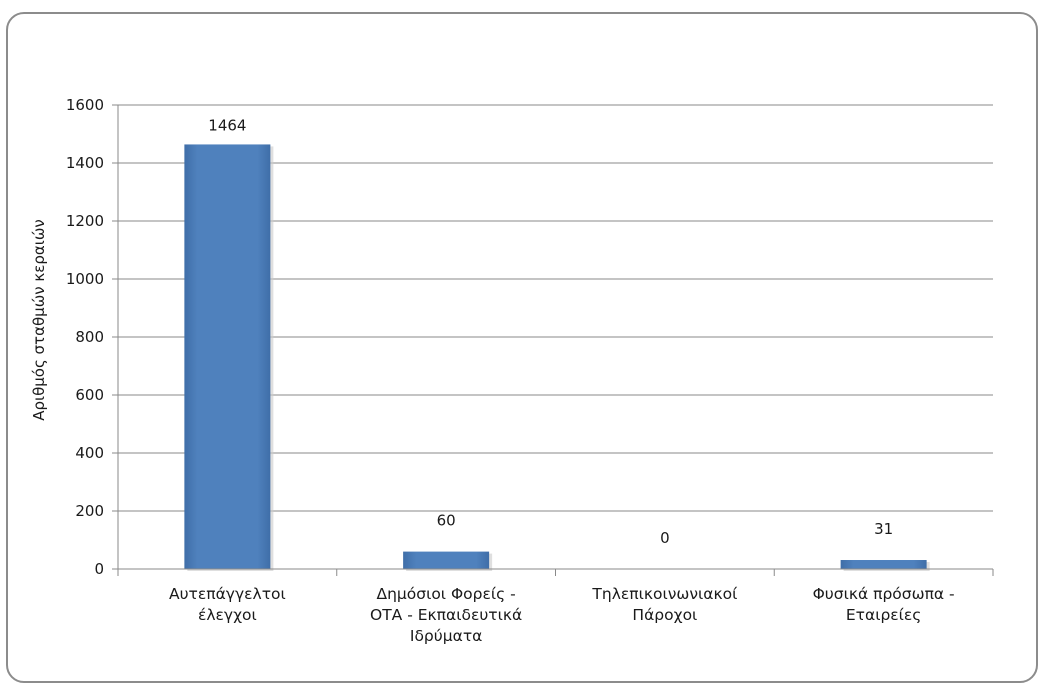 This screenshot has width=1049, height=693. What do you see at coordinates (446, 615) in the screenshot?
I see `x-tick-label-1-1: ΟΤΑ - Εκπαιδευτικά` at bounding box center [446, 615].